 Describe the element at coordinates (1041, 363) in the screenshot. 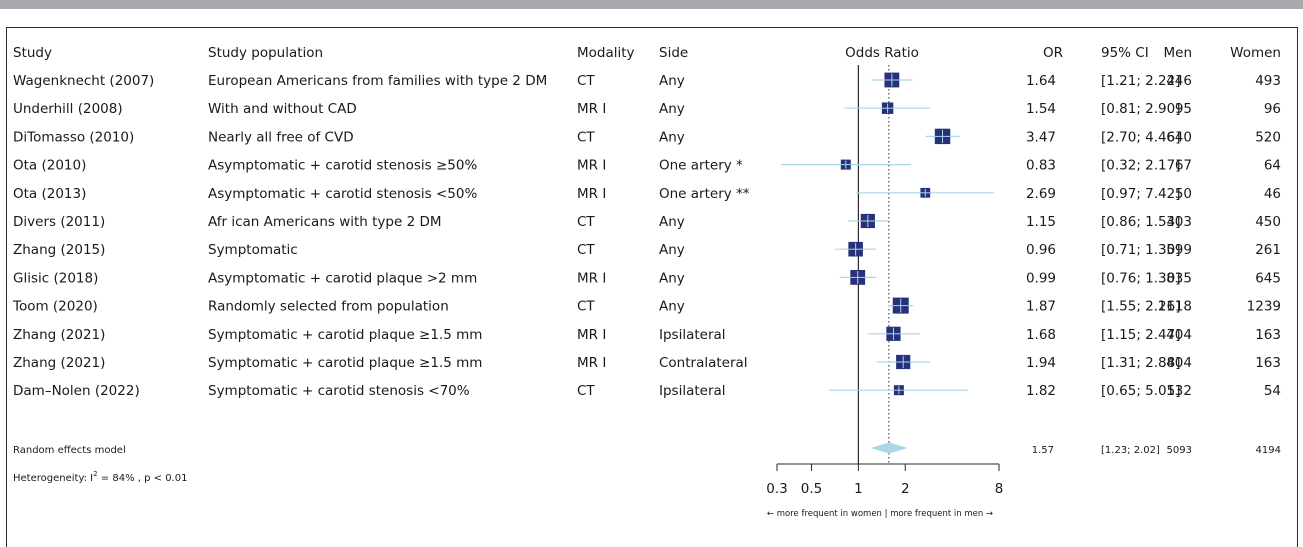

I see `row-or: 1.94` at that location.